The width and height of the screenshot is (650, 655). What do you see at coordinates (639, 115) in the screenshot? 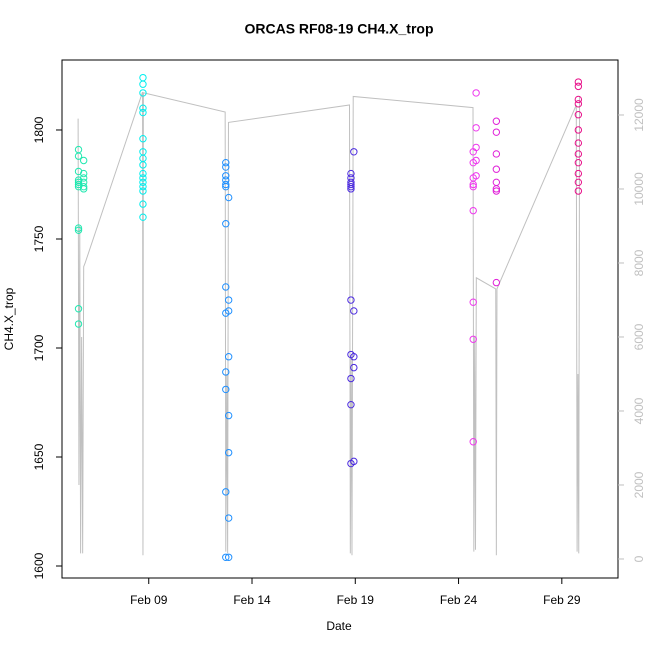
I see `y2-tick-label: 12000` at bounding box center [639, 115].